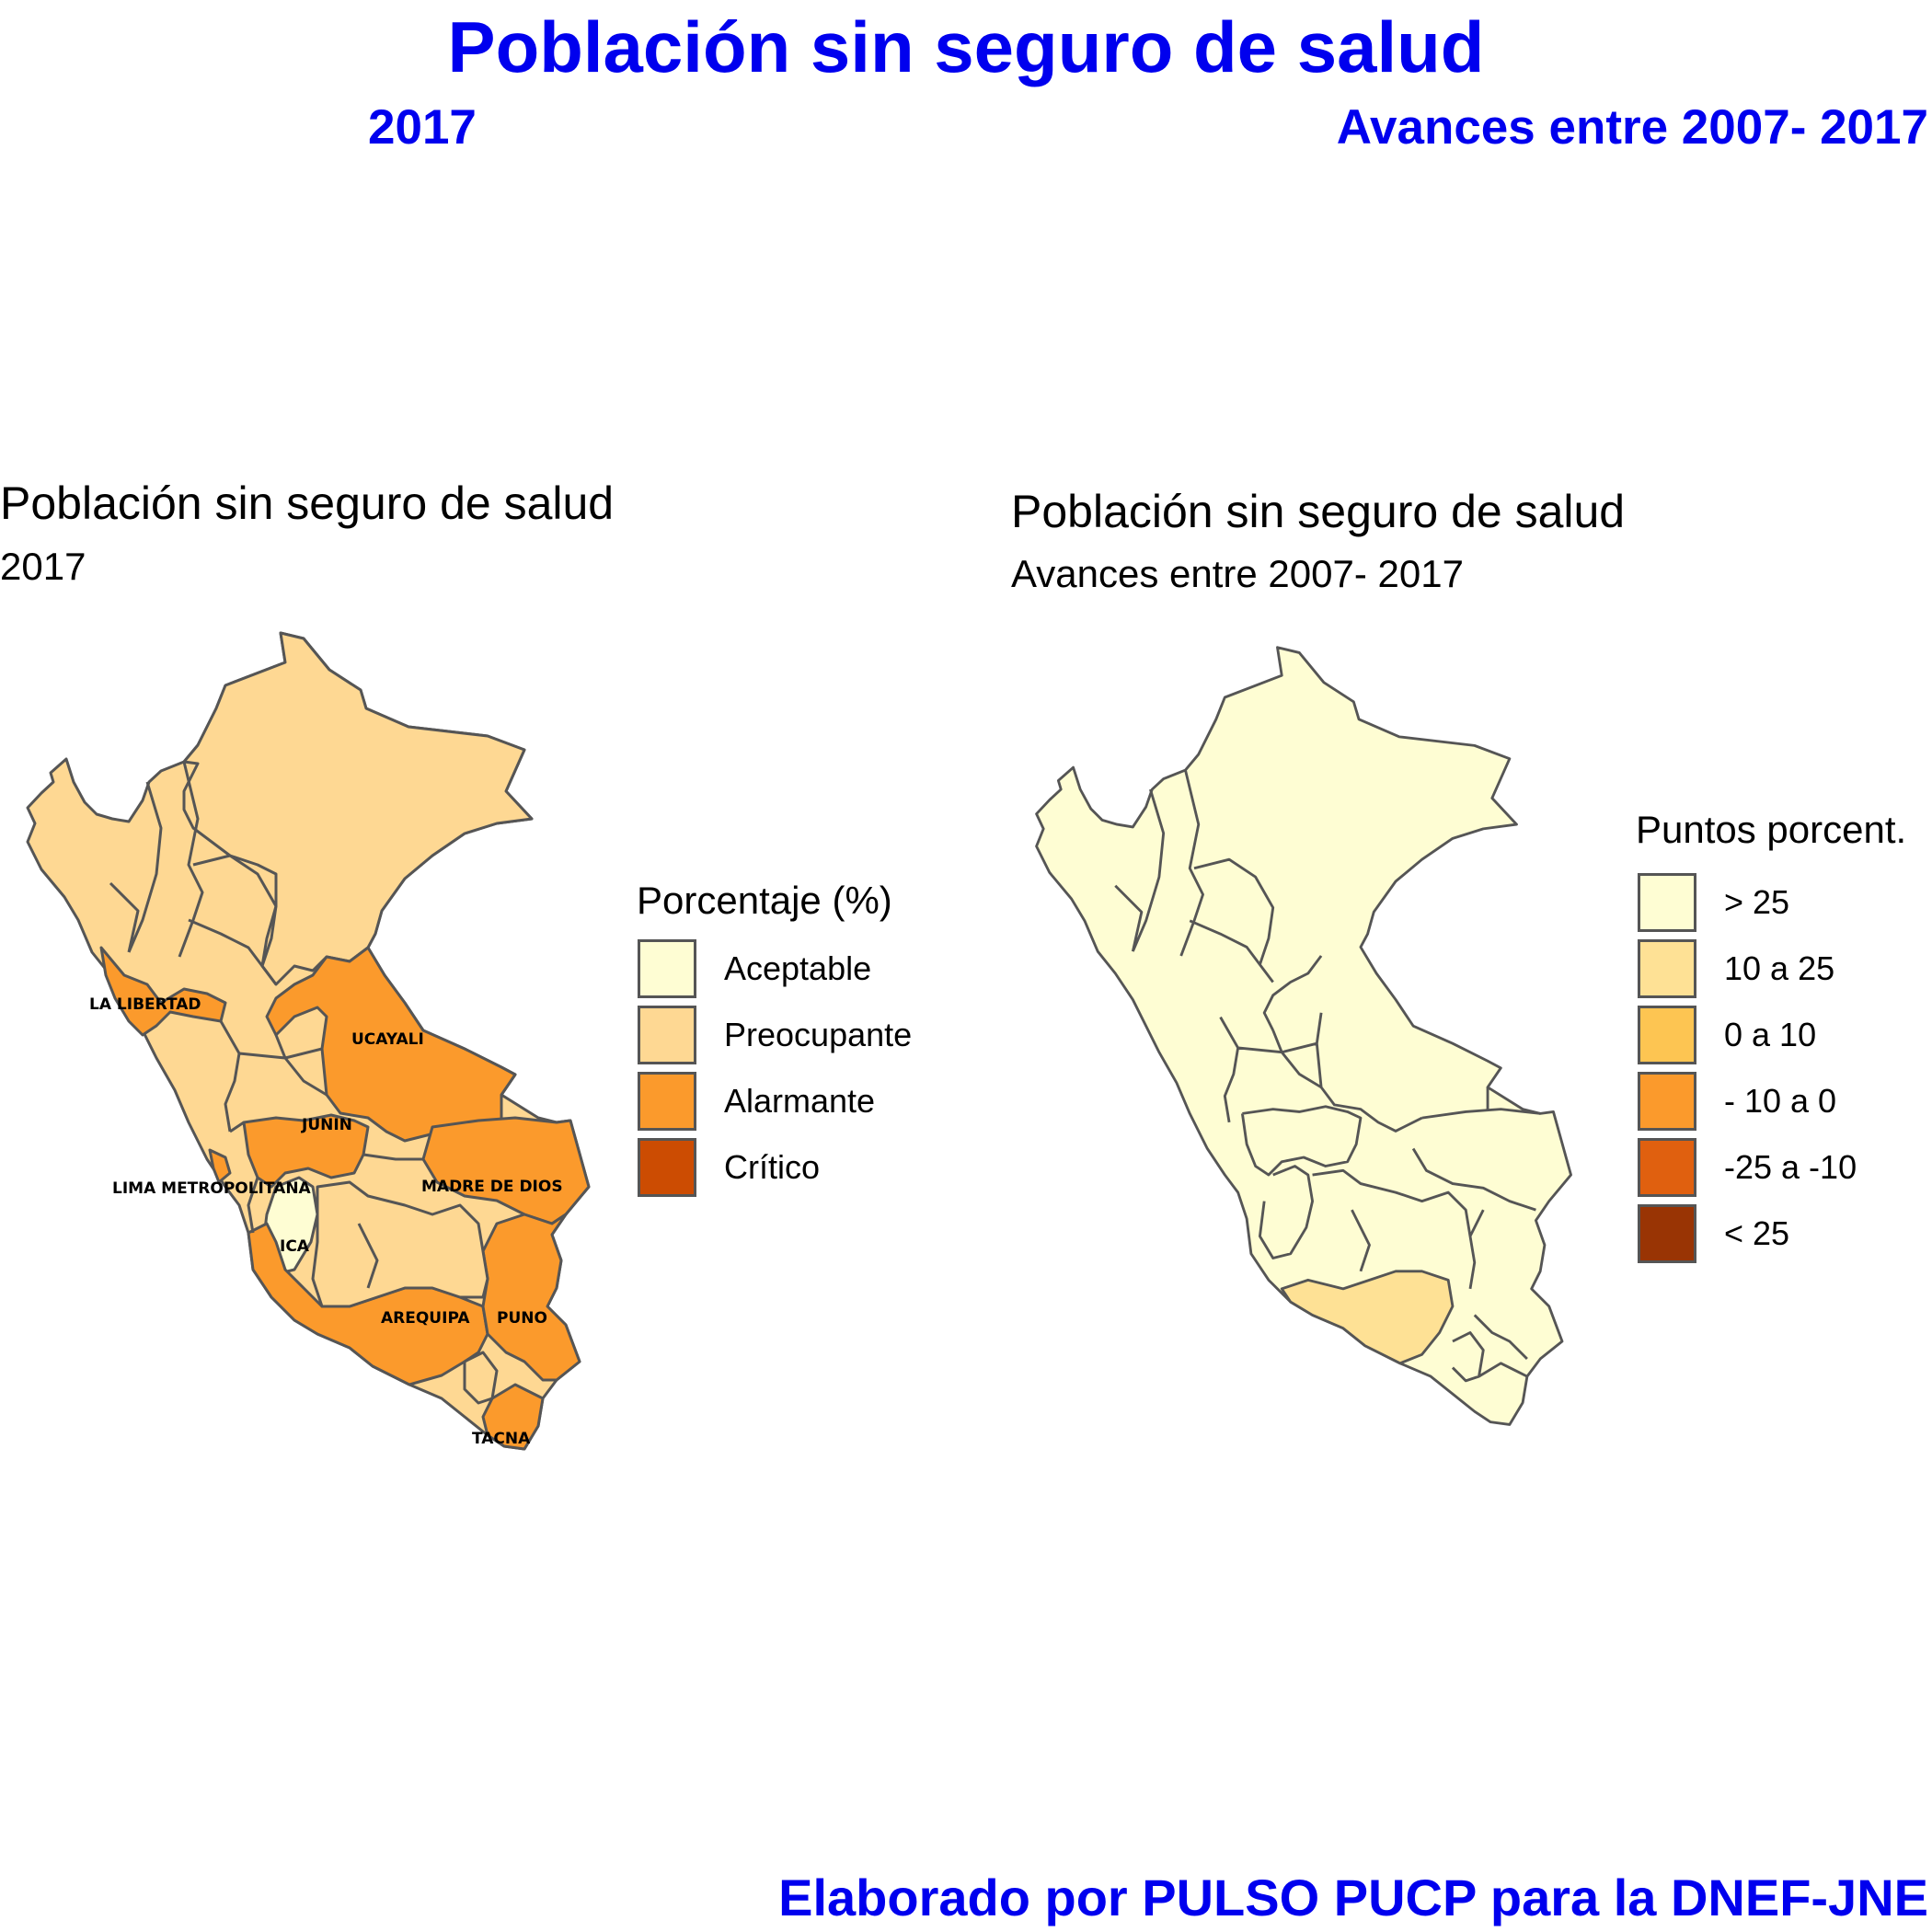 Image resolution: width=1932 pixels, height=1932 pixels. I want to click on label-lima-metropolitana: LIMA METROPOLITANA, so click(212, 1188).